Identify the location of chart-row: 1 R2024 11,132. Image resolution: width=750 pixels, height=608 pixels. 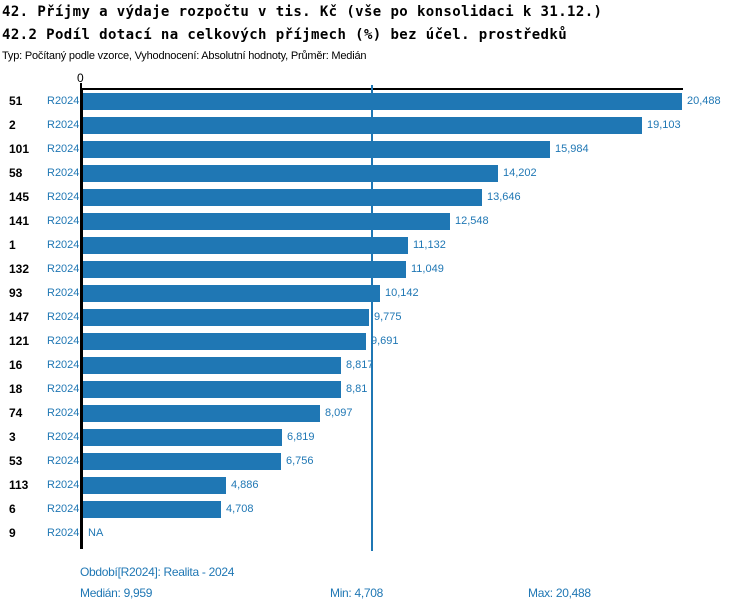
(375, 245).